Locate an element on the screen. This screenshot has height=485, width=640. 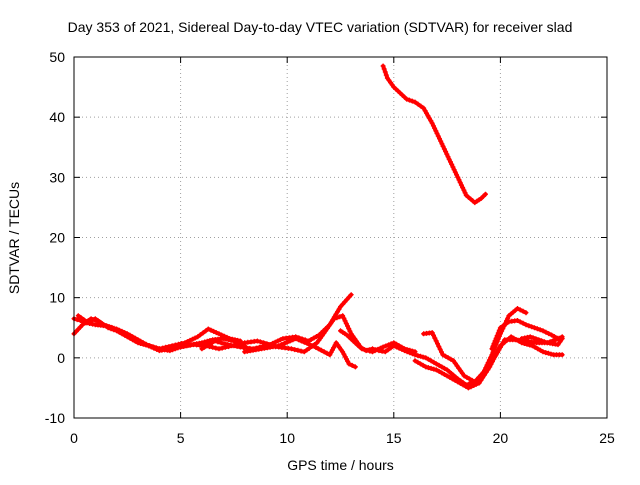
y-tick-label: -10 is located at coordinates (55, 418).